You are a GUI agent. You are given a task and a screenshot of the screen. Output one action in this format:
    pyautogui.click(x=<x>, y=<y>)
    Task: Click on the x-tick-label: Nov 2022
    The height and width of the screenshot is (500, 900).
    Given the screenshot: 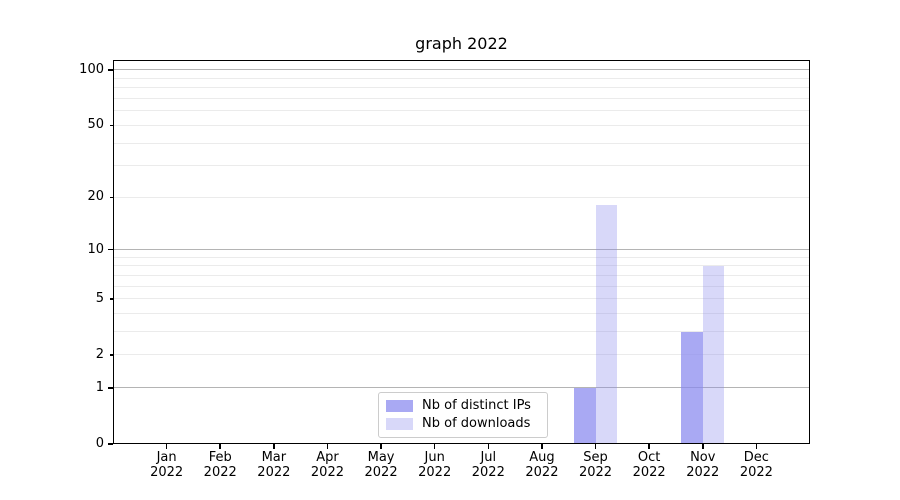 What is the action you would take?
    pyautogui.click(x=703, y=465)
    